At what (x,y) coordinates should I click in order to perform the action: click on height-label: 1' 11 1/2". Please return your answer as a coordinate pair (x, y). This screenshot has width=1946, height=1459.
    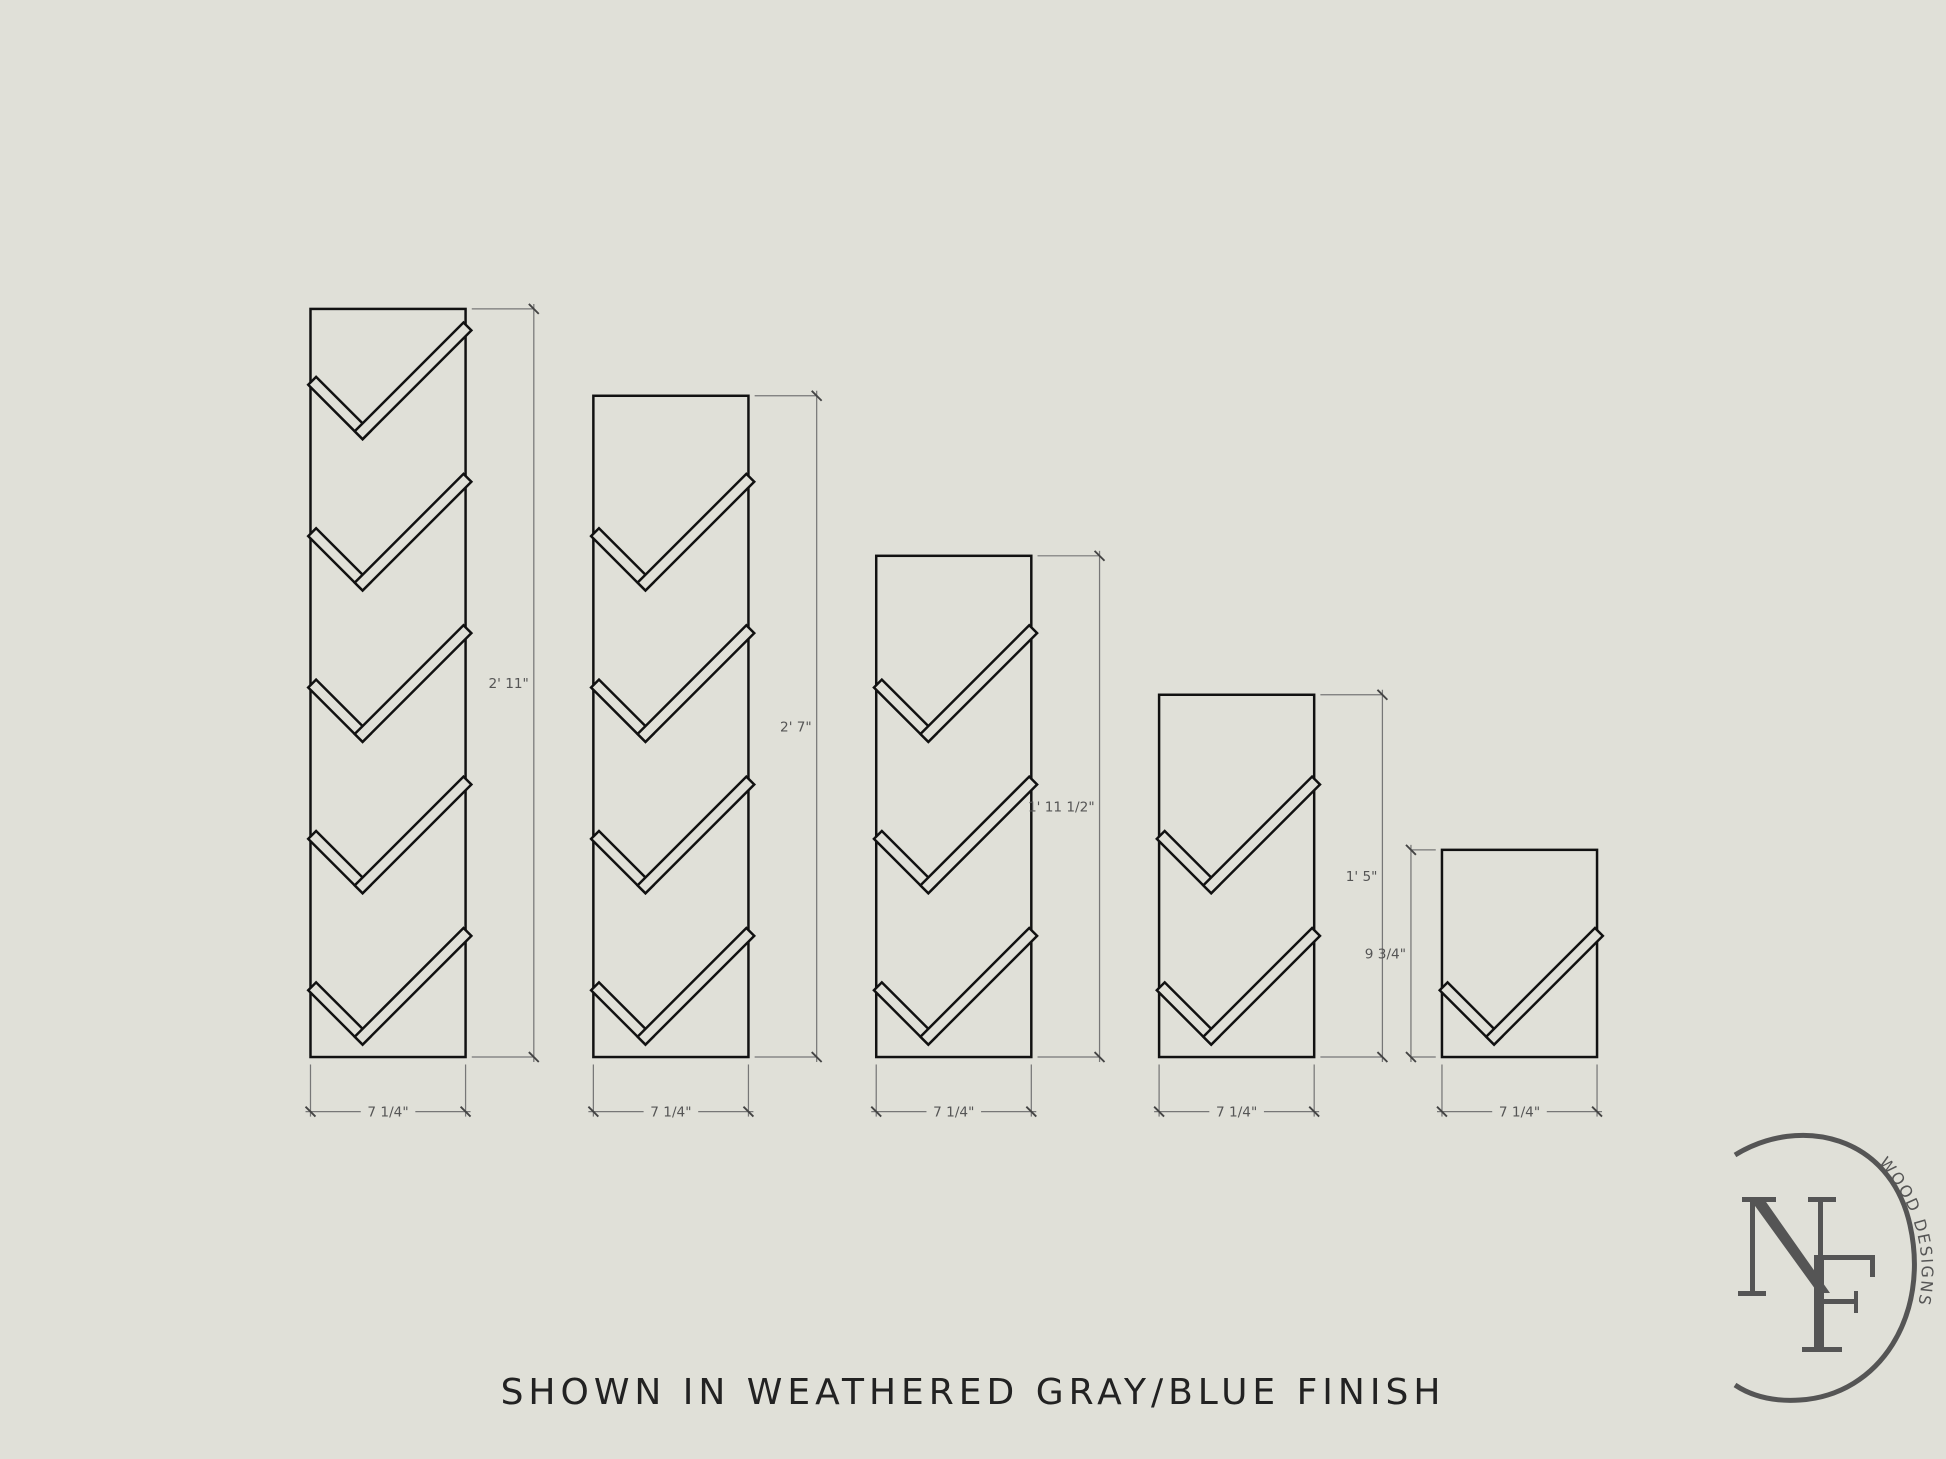
    Looking at the image, I should click on (1061, 807).